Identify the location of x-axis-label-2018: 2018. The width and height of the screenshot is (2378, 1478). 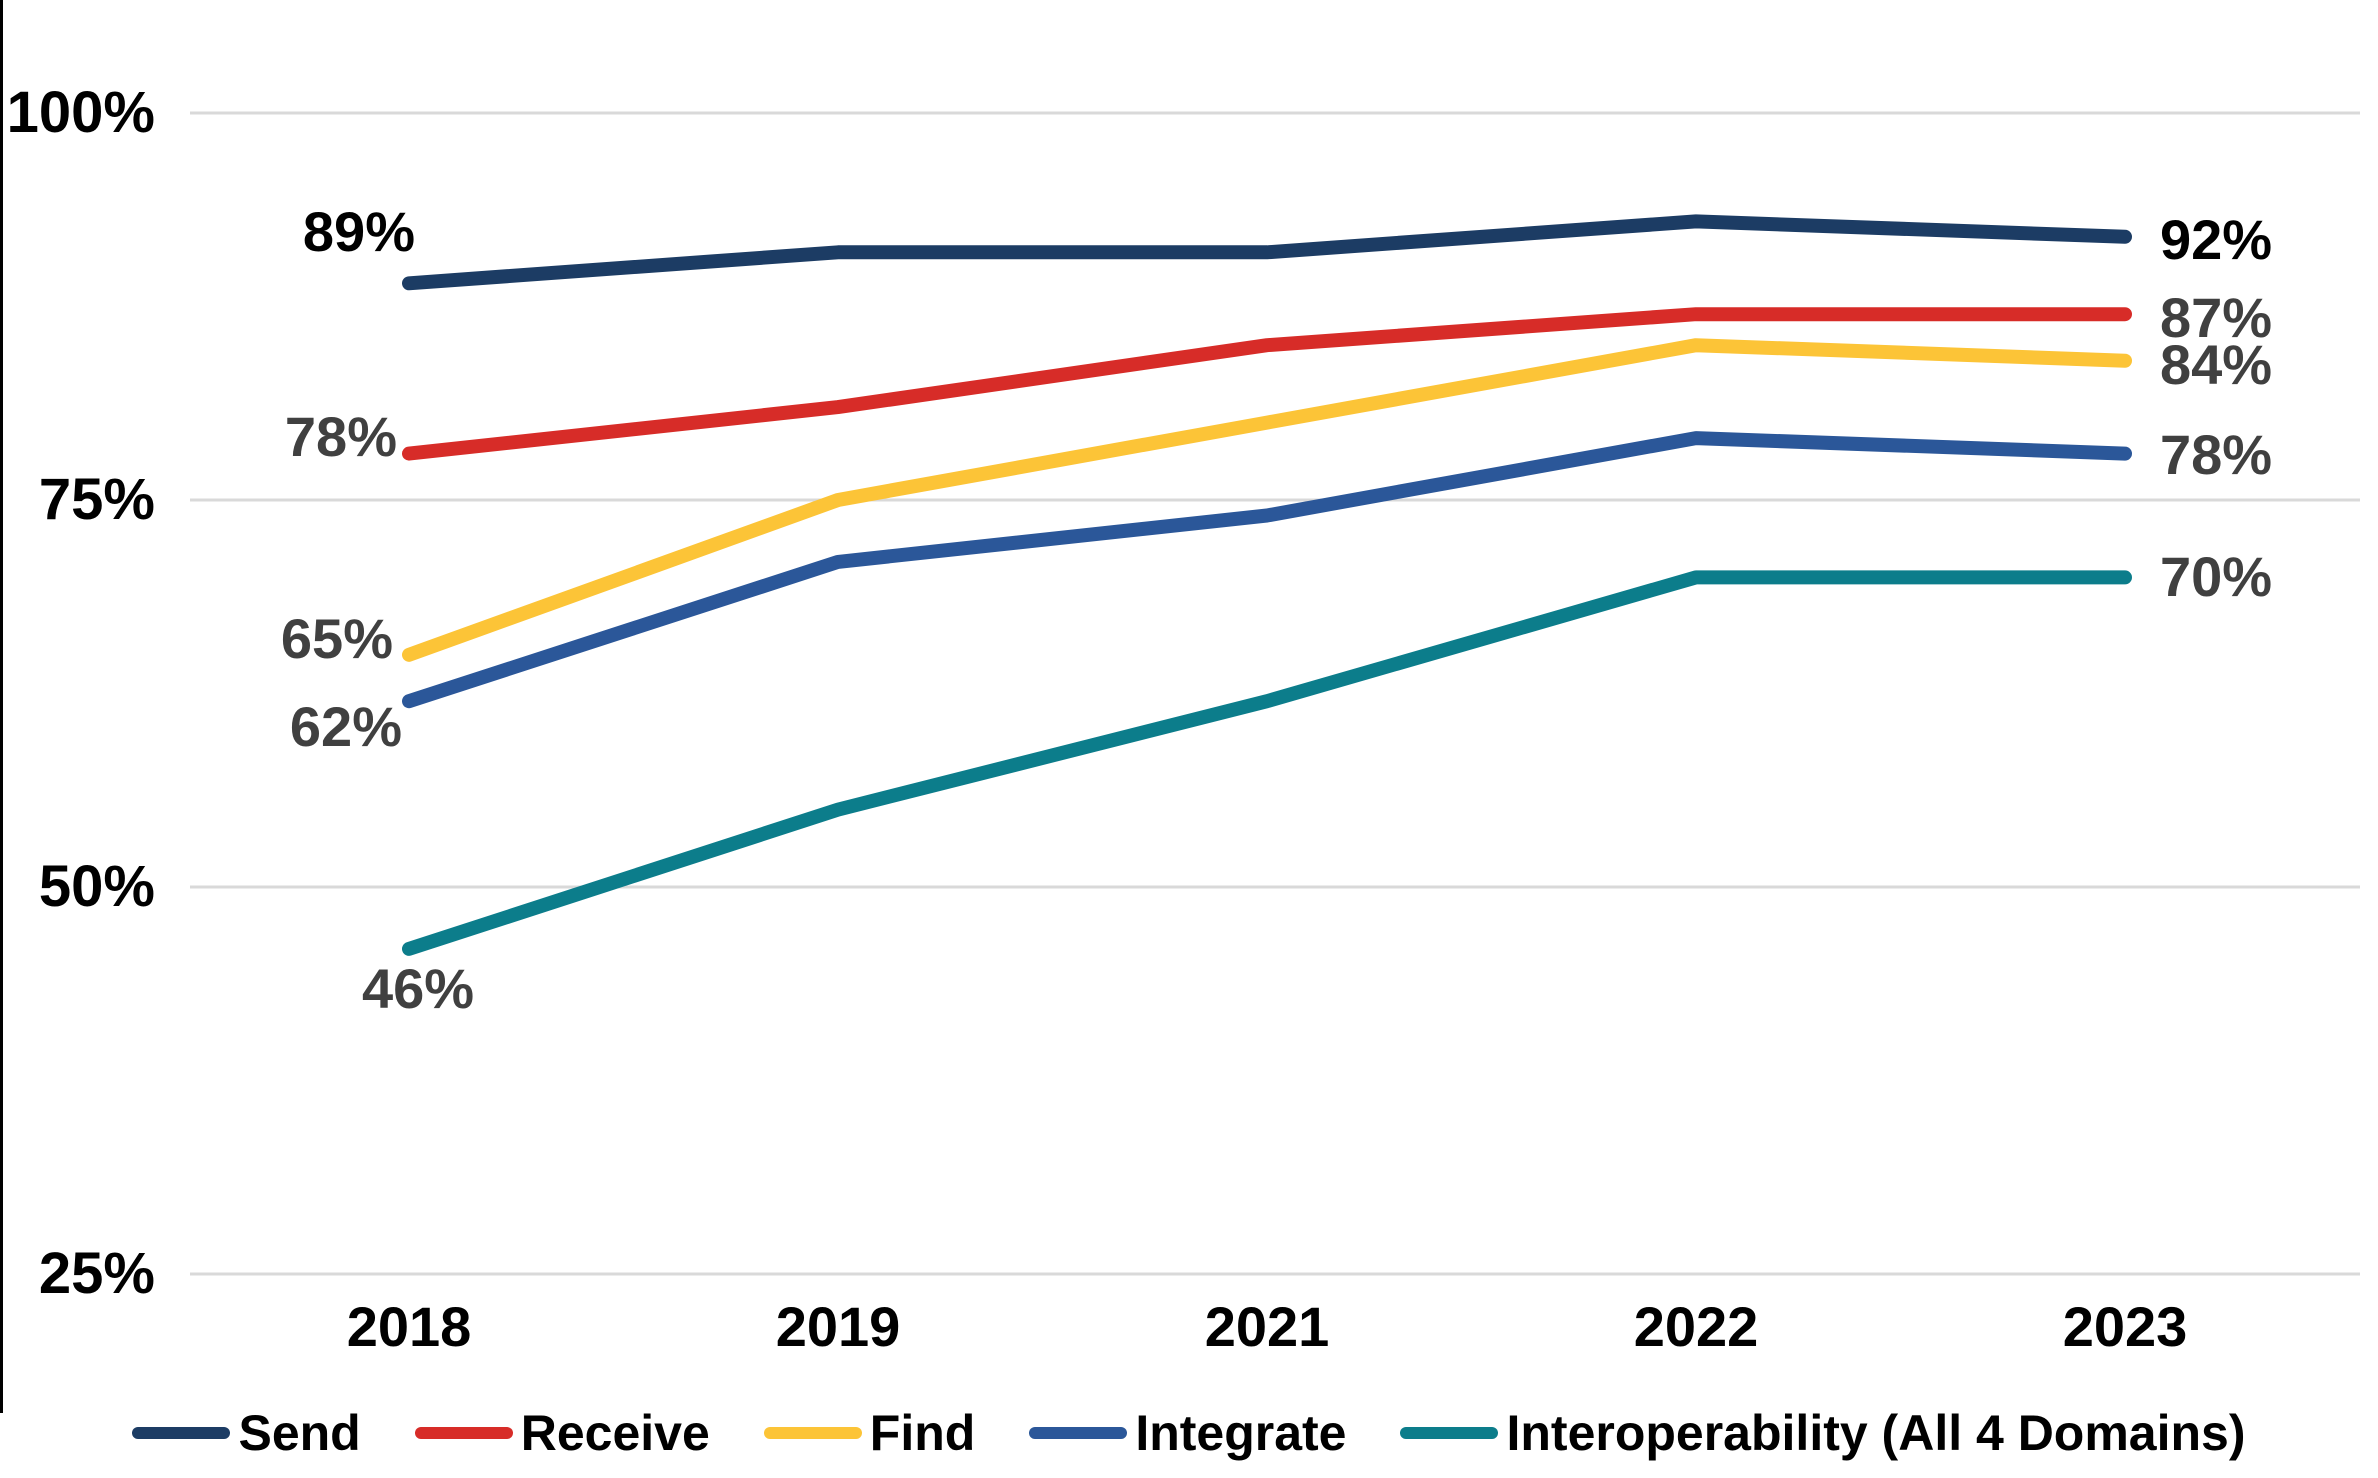
(409, 1326).